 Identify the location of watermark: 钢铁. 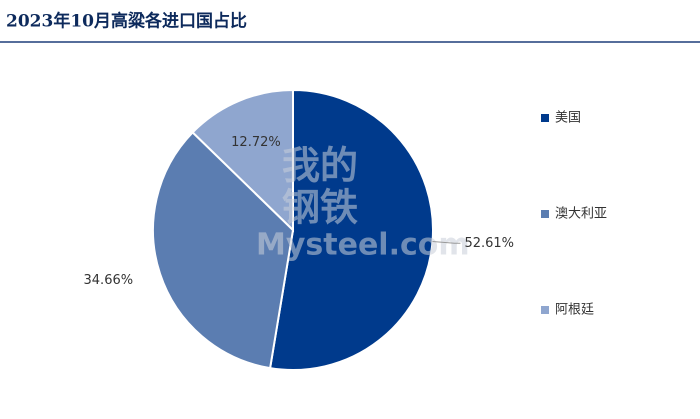
(320, 208).